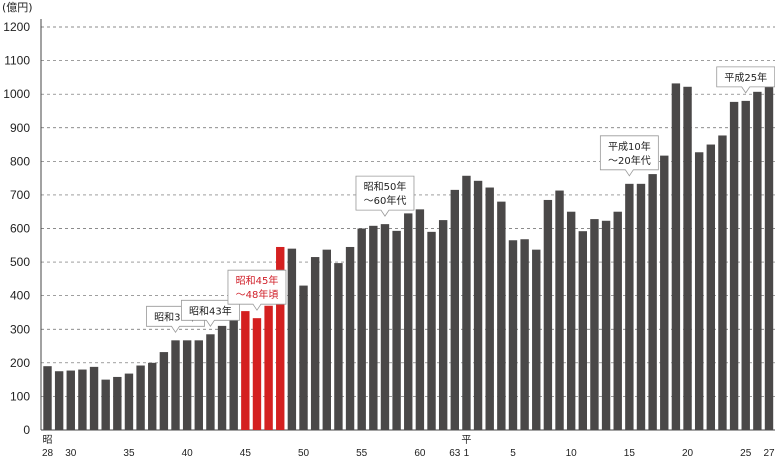 This screenshot has width=775, height=476. Describe the element at coordinates (26, 430) in the screenshot. I see `y-tick-label: 0` at that location.